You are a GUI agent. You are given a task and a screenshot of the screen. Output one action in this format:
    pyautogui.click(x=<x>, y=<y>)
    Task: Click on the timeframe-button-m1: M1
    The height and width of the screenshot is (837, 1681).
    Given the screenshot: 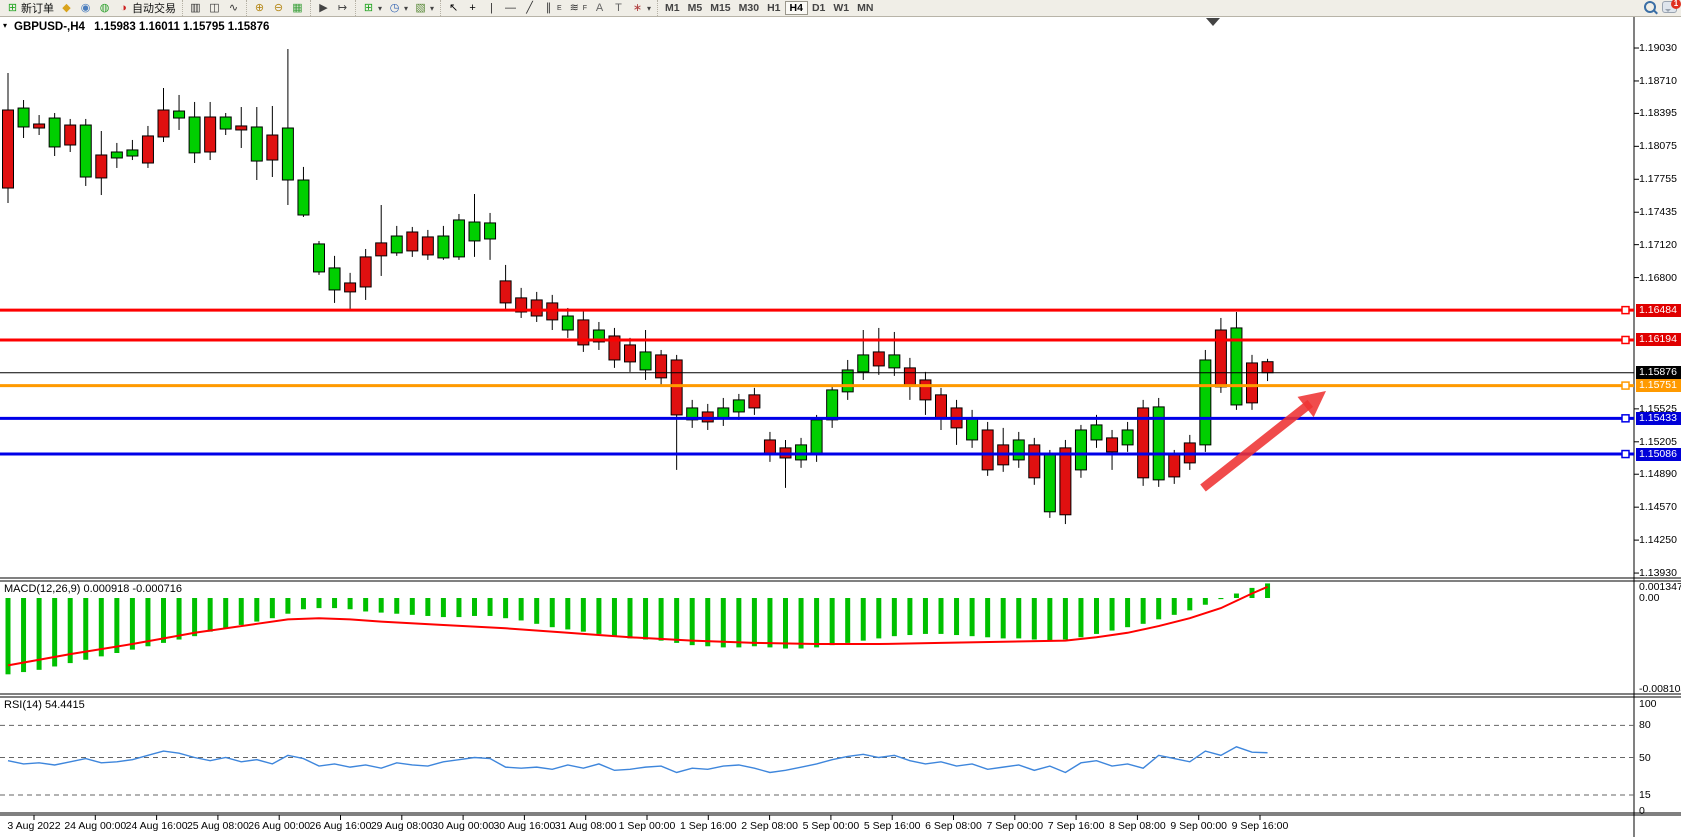 What is the action you would take?
    pyautogui.click(x=672, y=8)
    